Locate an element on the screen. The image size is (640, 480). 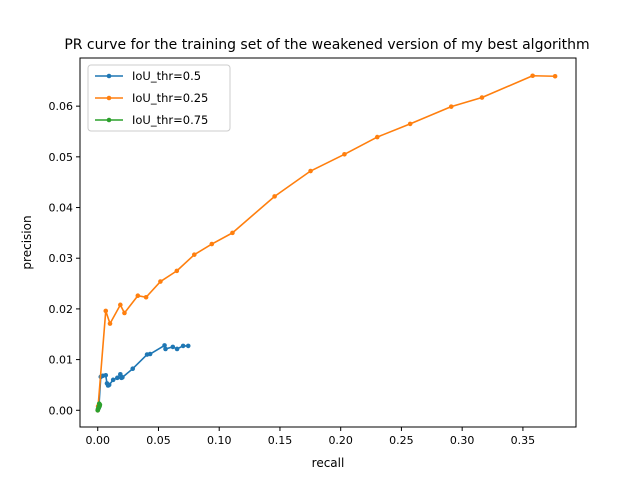
legend-entry-label: IoU_thr=0.75 is located at coordinates (170, 120).